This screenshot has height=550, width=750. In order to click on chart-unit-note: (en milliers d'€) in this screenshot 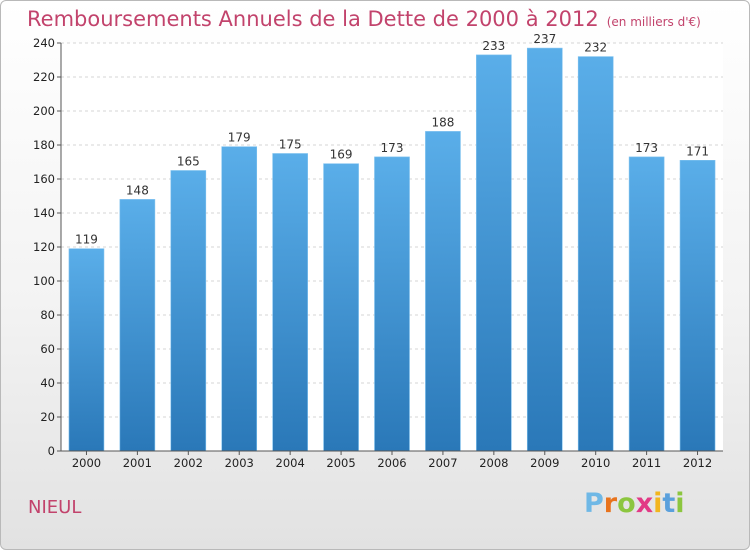, I will do `click(653, 22)`.